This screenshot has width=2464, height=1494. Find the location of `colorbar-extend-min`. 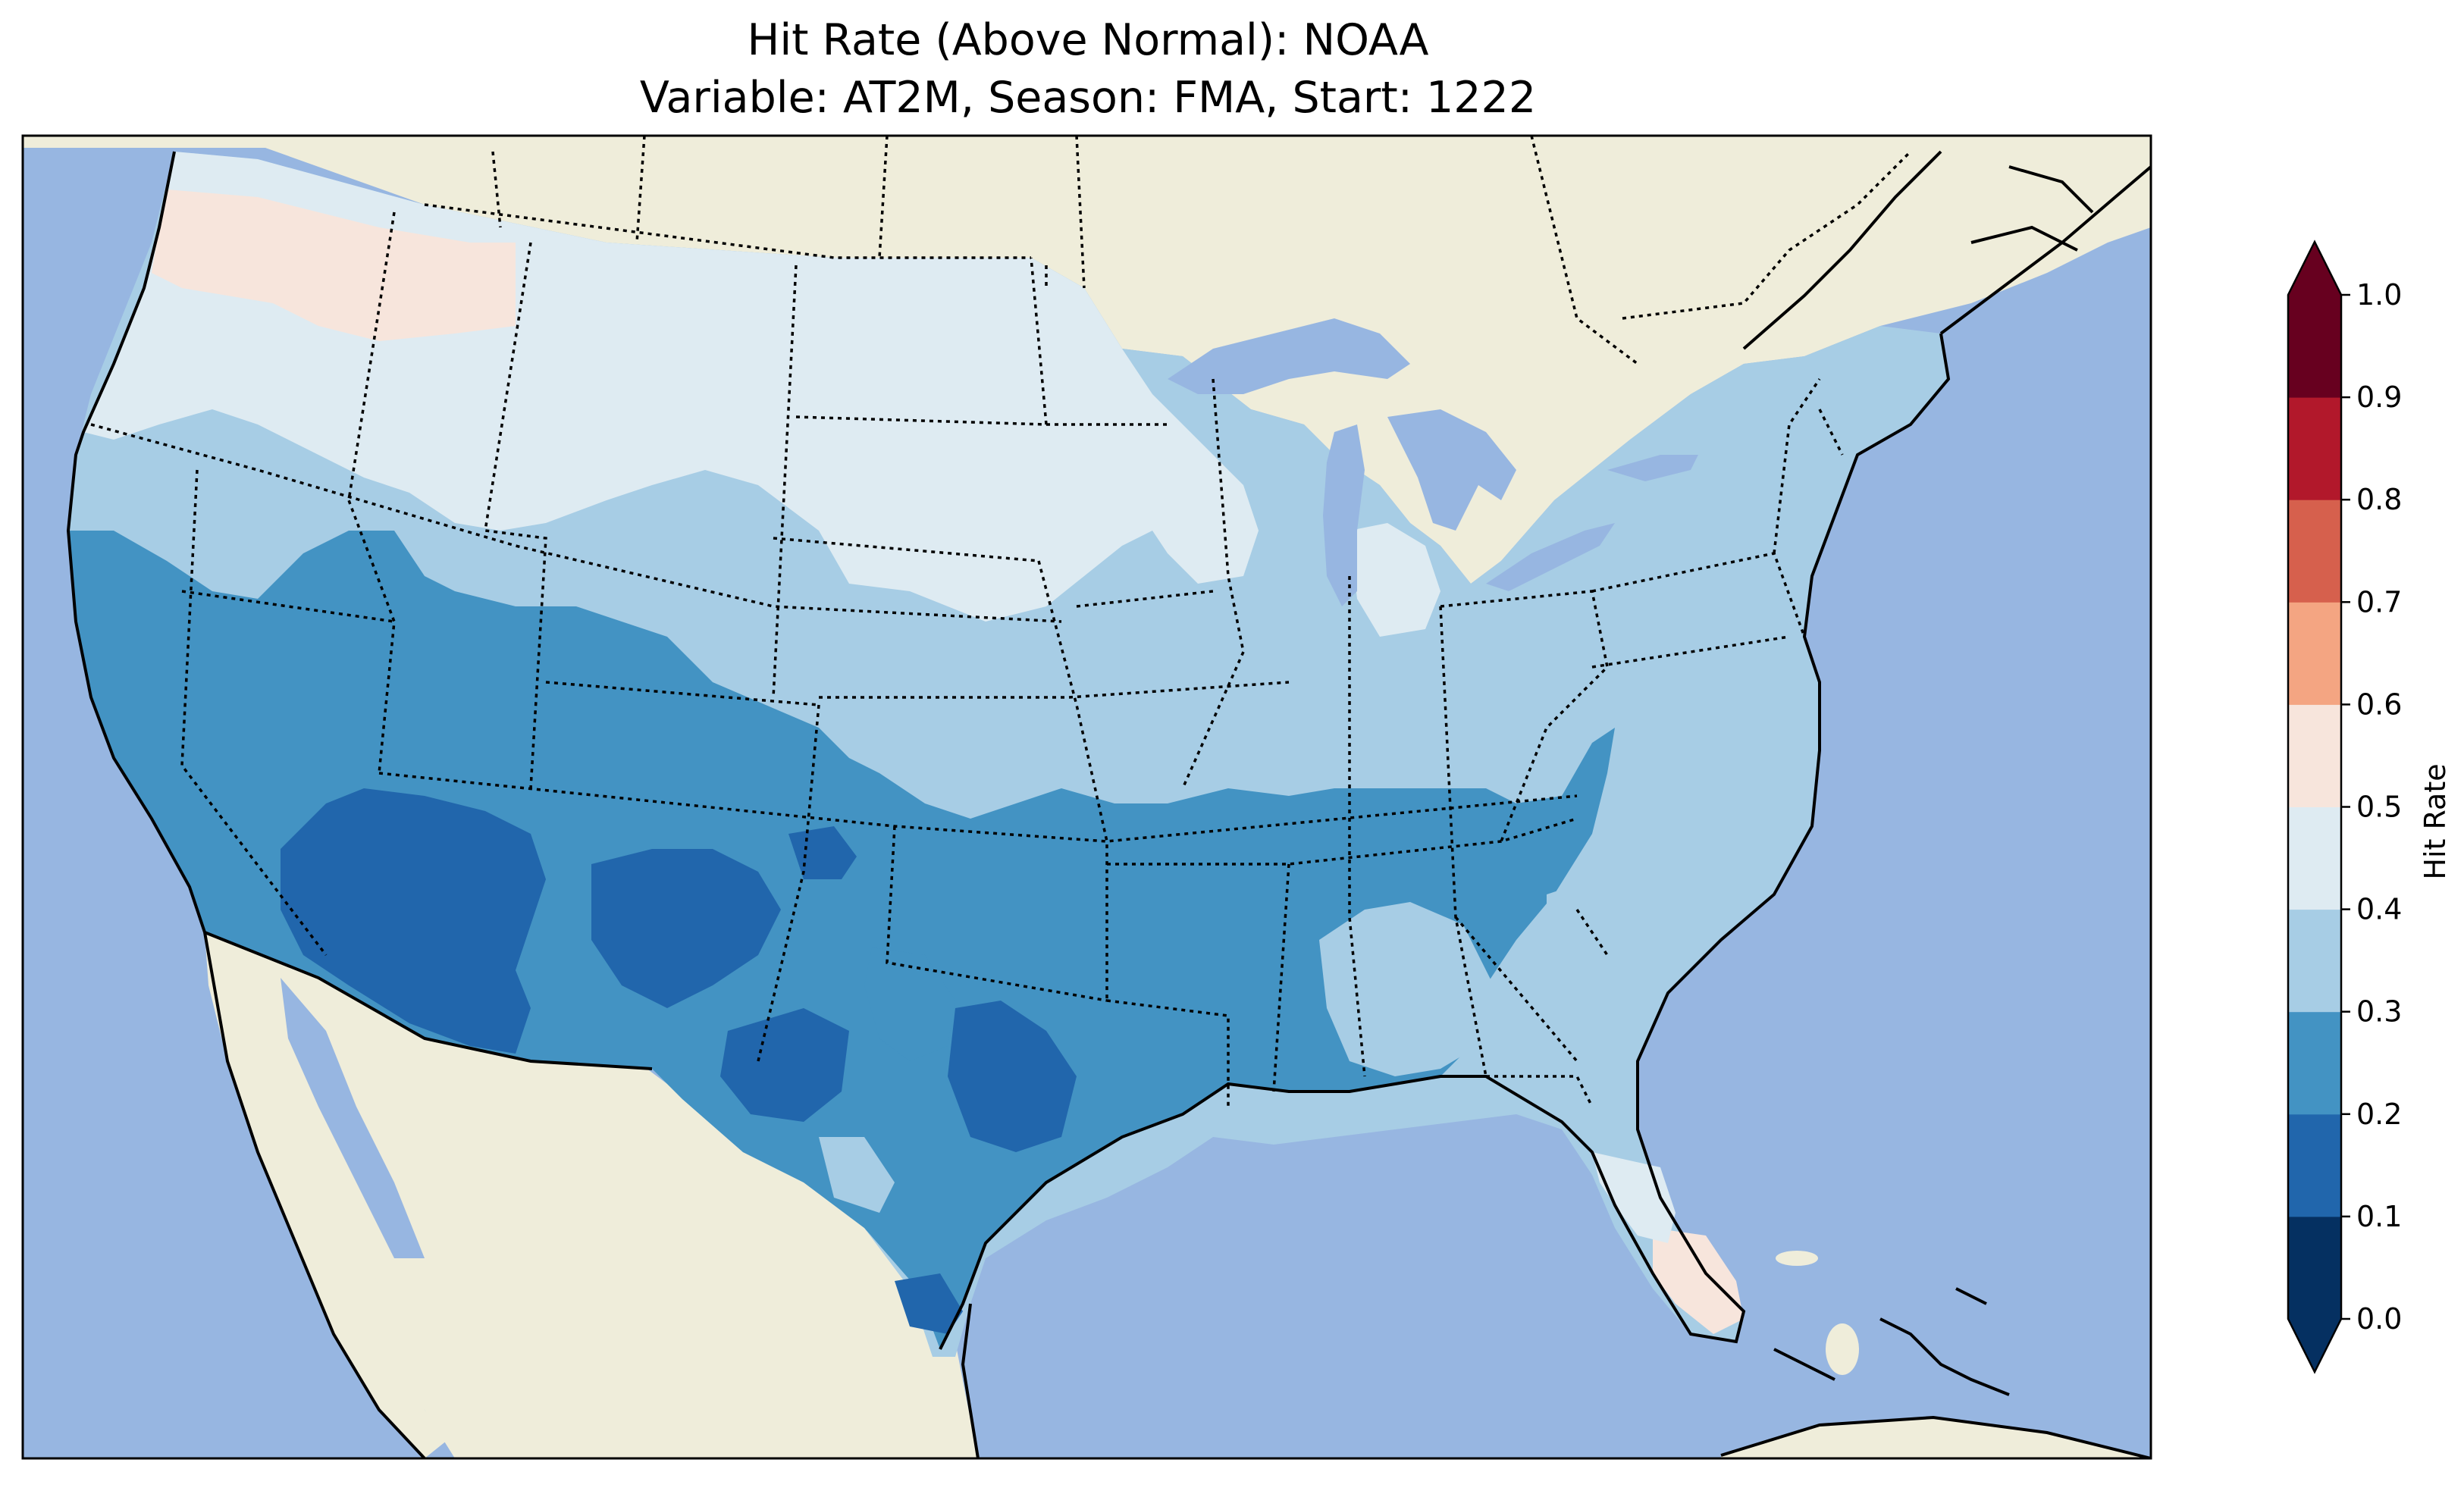

colorbar-extend-min is located at coordinates (2314, 1345).